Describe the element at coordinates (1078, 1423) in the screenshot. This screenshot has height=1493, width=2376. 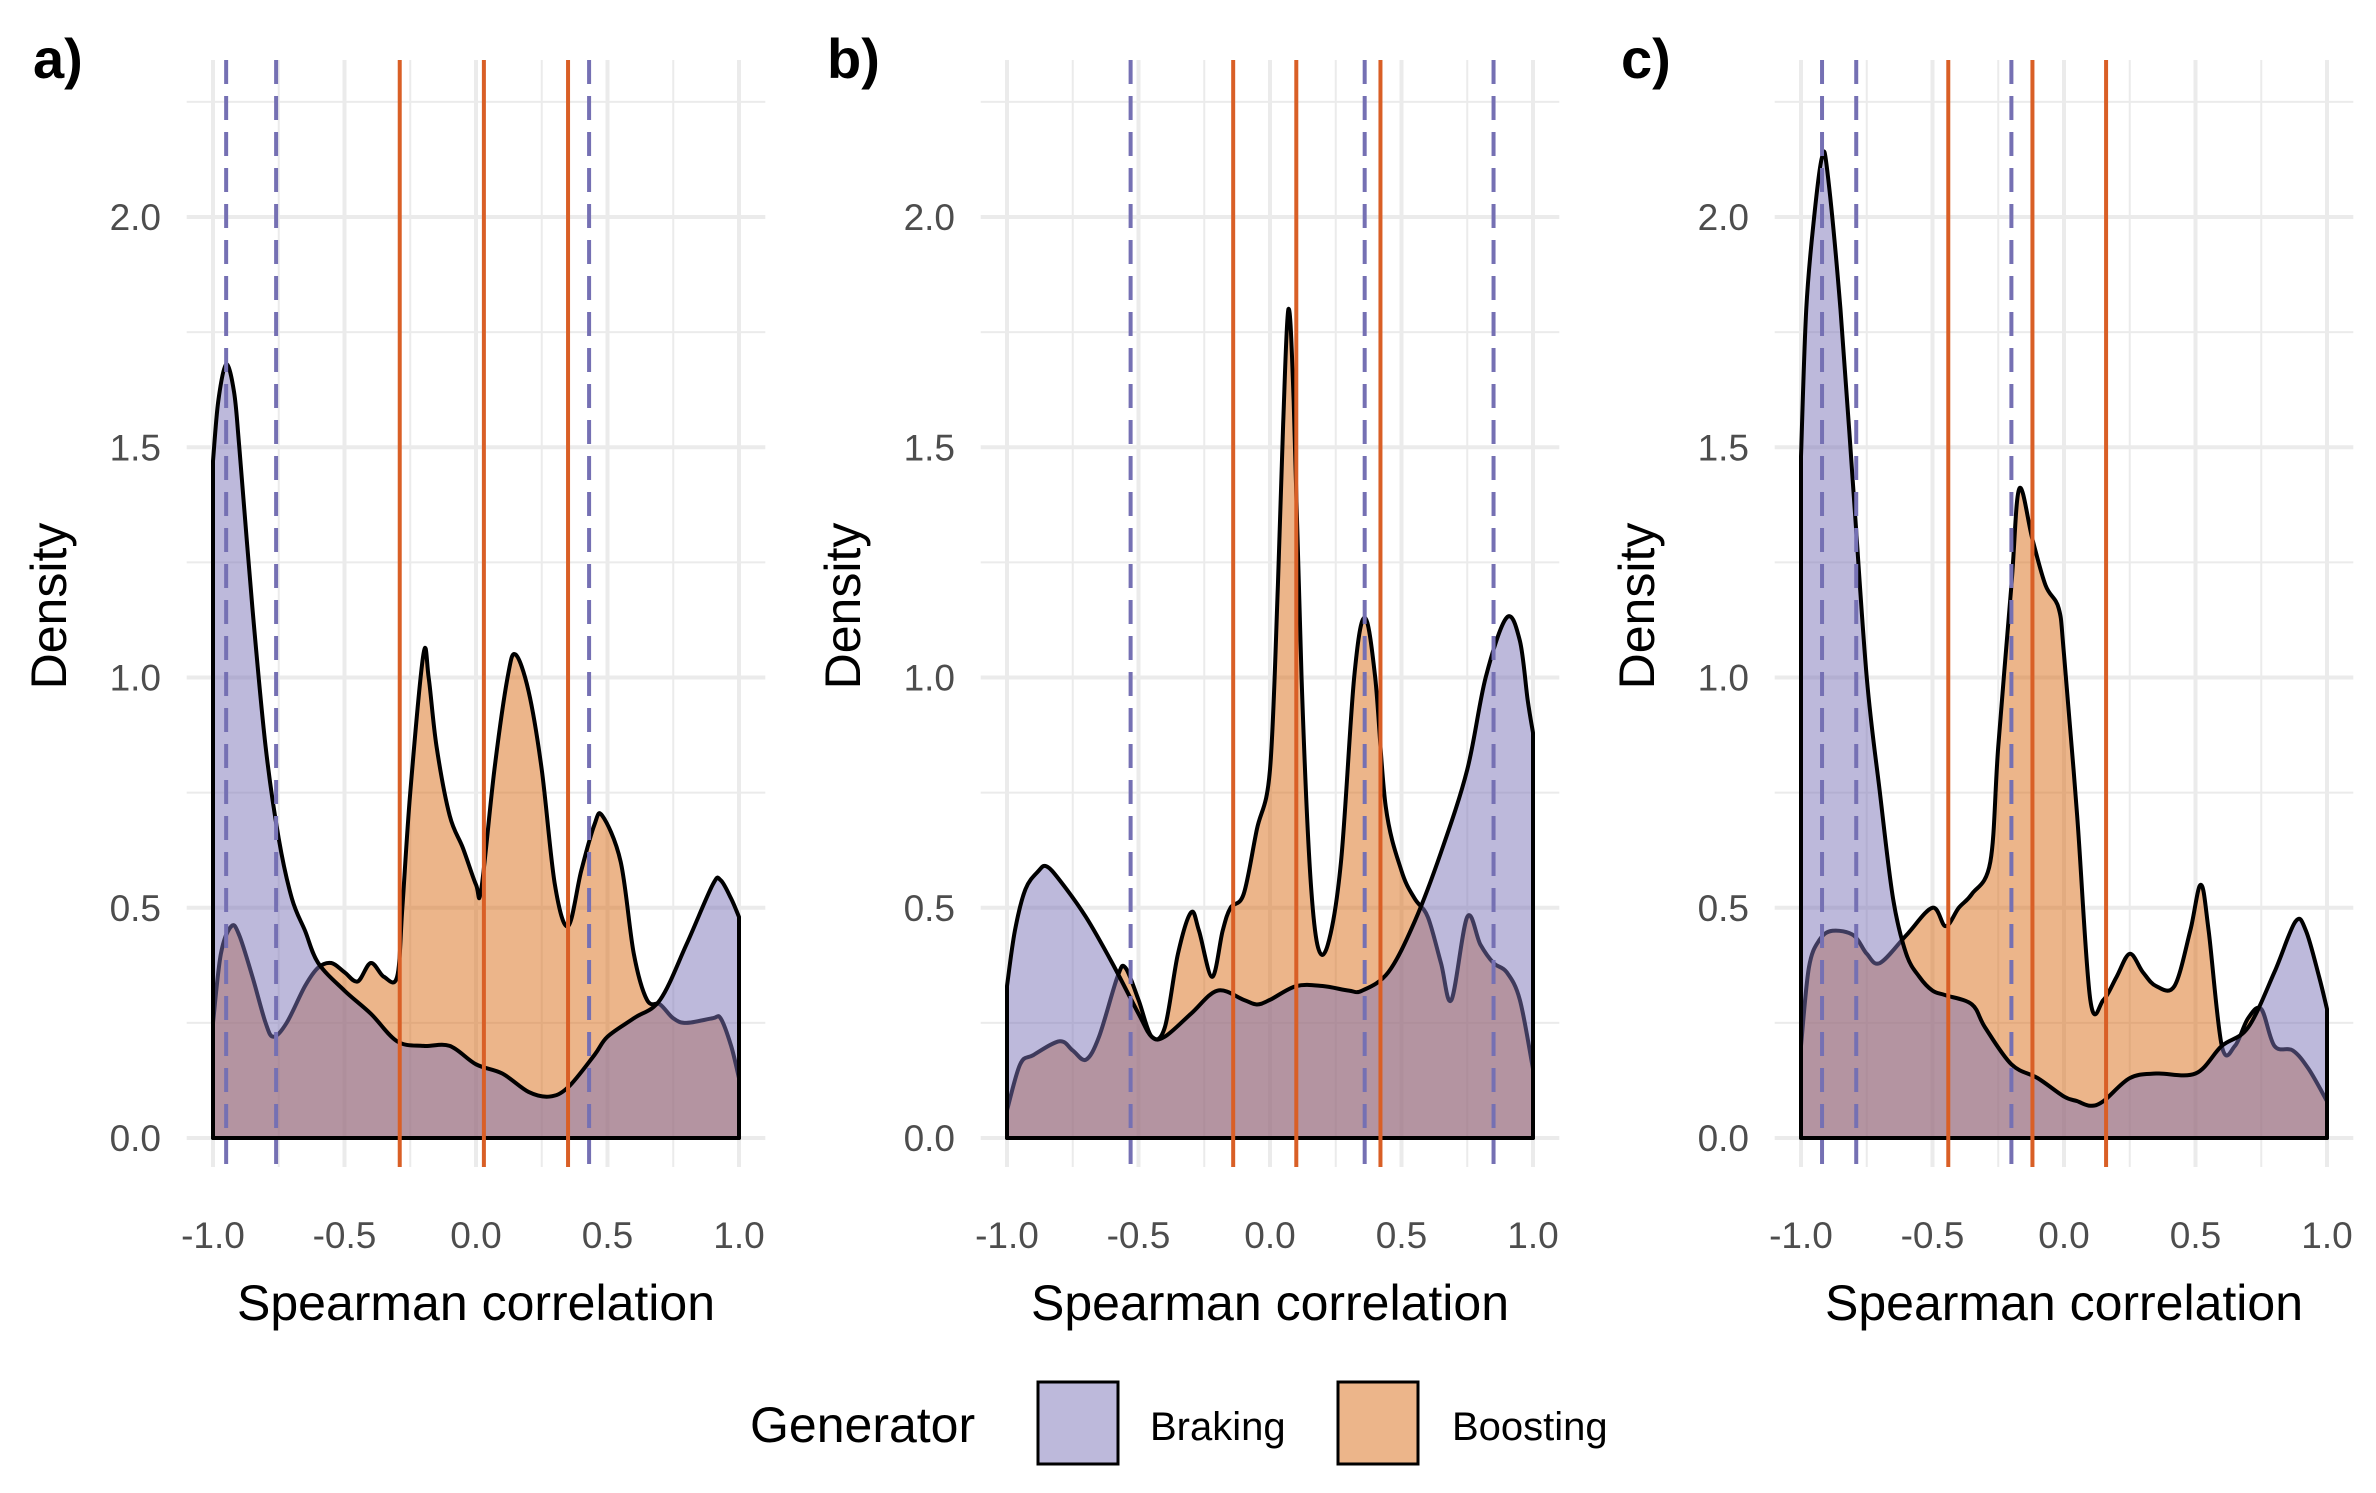
I see `legend-key-braking` at that location.